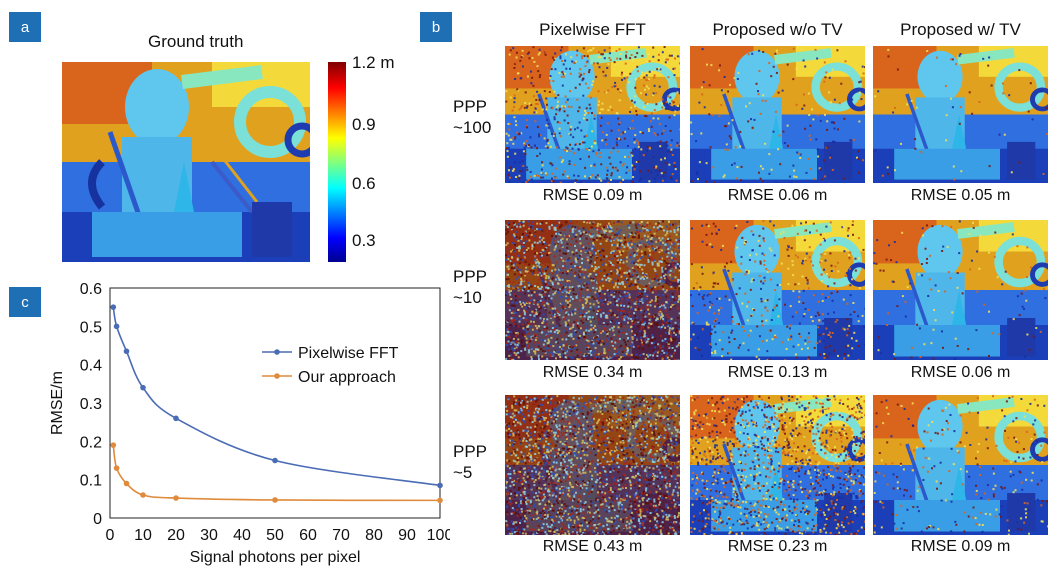 The image size is (1051, 575). What do you see at coordinates (777, 372) in the screenshot?
I see `rmse-ppp10-no-tv: RMSE 0.13 m` at bounding box center [777, 372].